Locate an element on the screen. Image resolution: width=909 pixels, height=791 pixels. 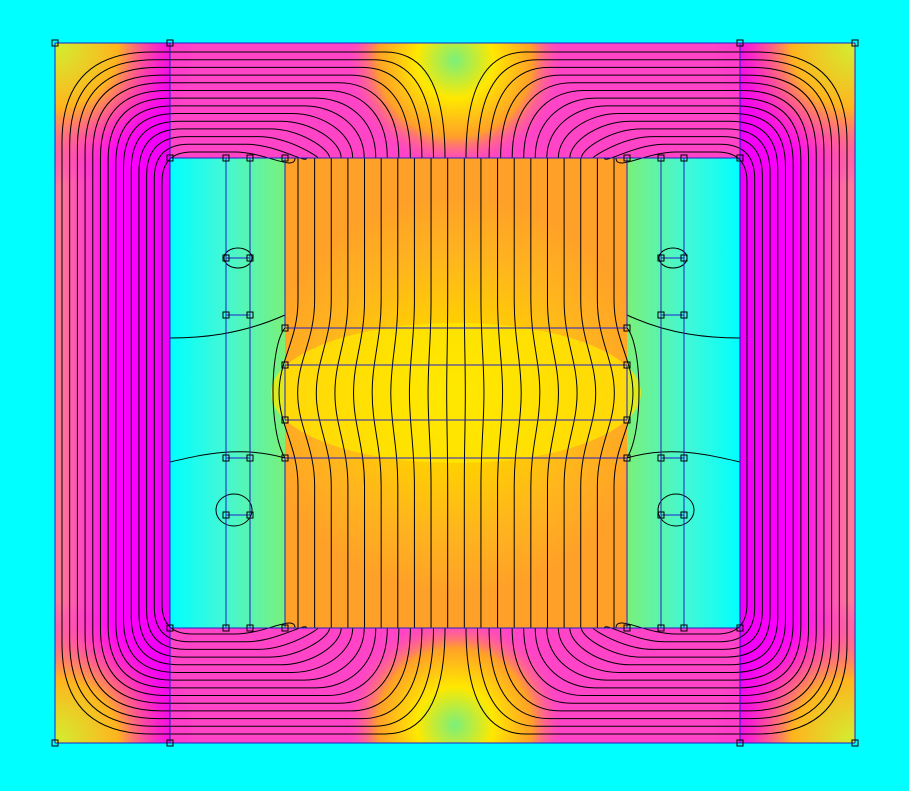
left-window is located at coordinates (227, 393).